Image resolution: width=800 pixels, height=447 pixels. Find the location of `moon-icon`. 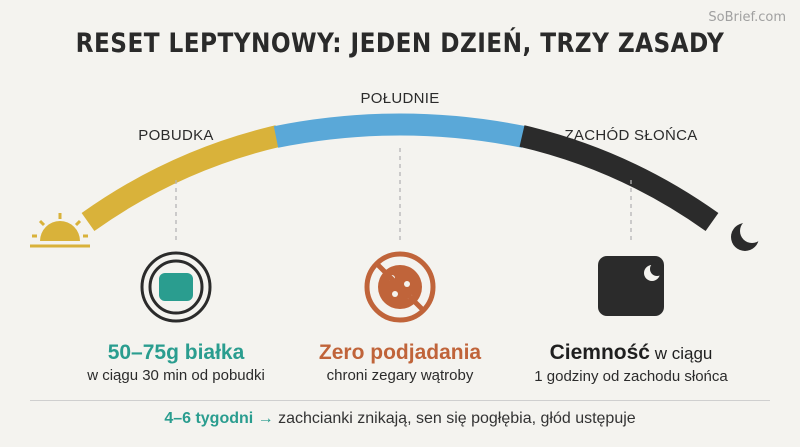

moon-icon is located at coordinates (747, 235).